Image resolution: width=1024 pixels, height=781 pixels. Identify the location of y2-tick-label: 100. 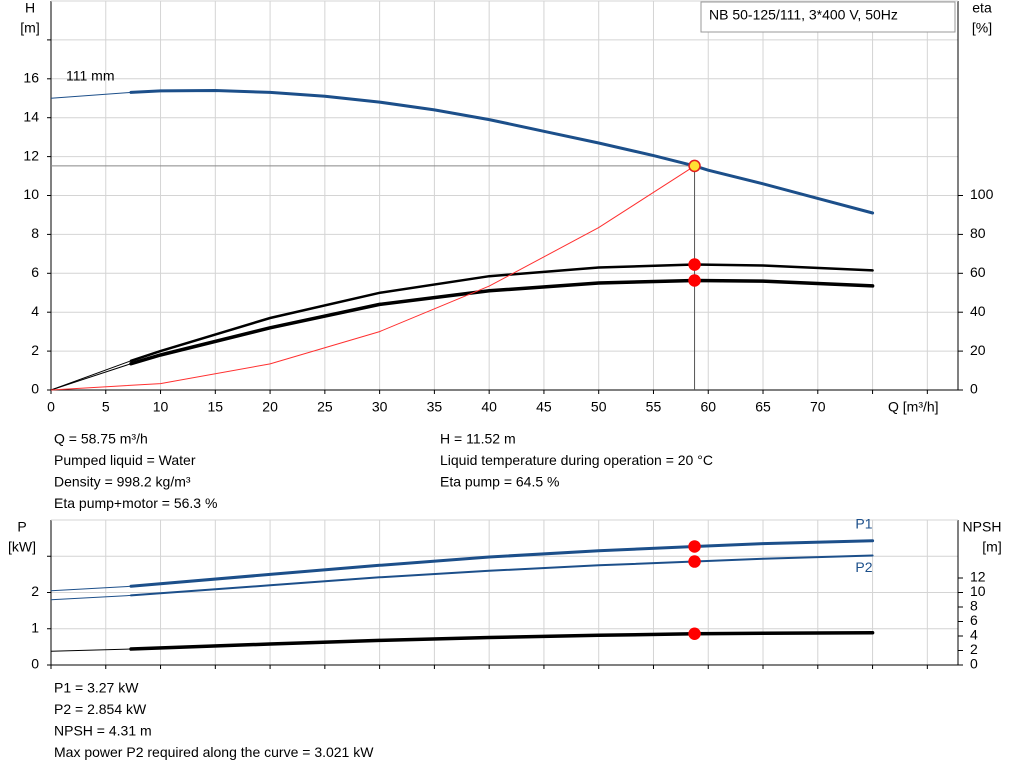
(982, 194).